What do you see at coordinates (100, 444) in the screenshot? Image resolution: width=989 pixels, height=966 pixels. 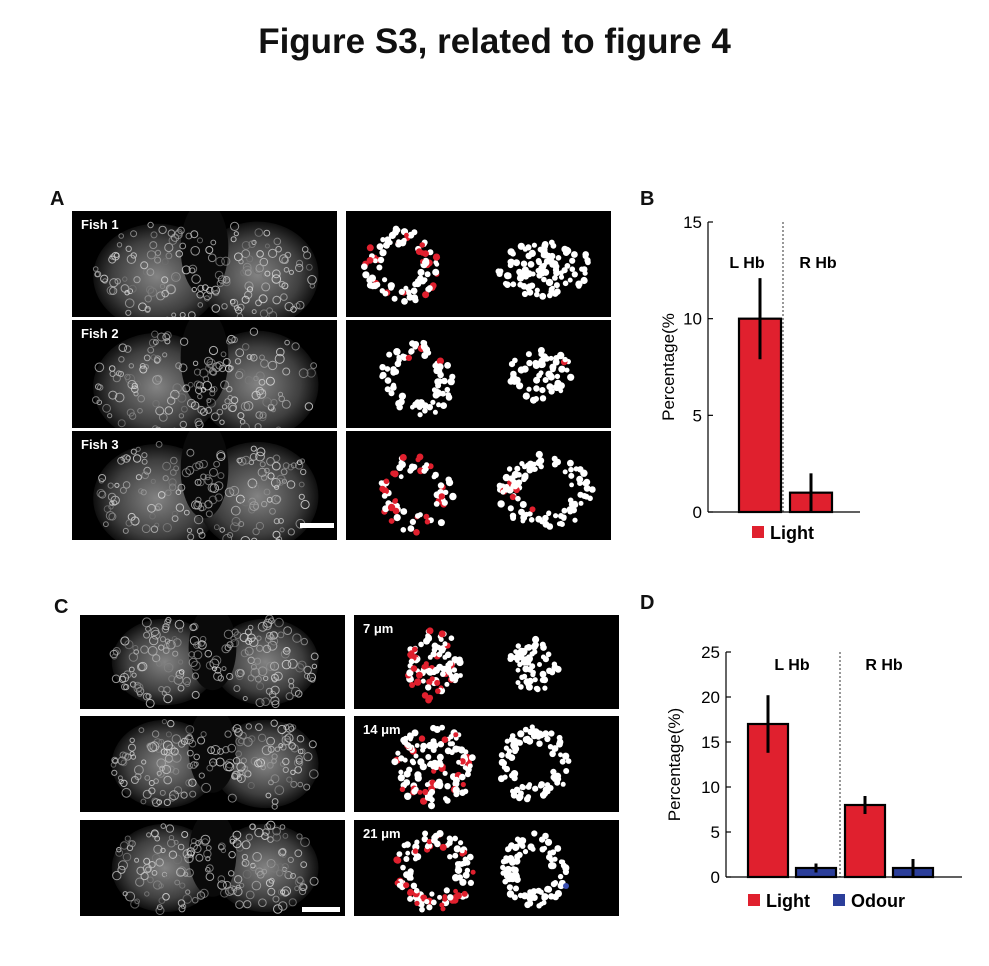 I see `panel-a-fish-label: Fish 3` at bounding box center [100, 444].